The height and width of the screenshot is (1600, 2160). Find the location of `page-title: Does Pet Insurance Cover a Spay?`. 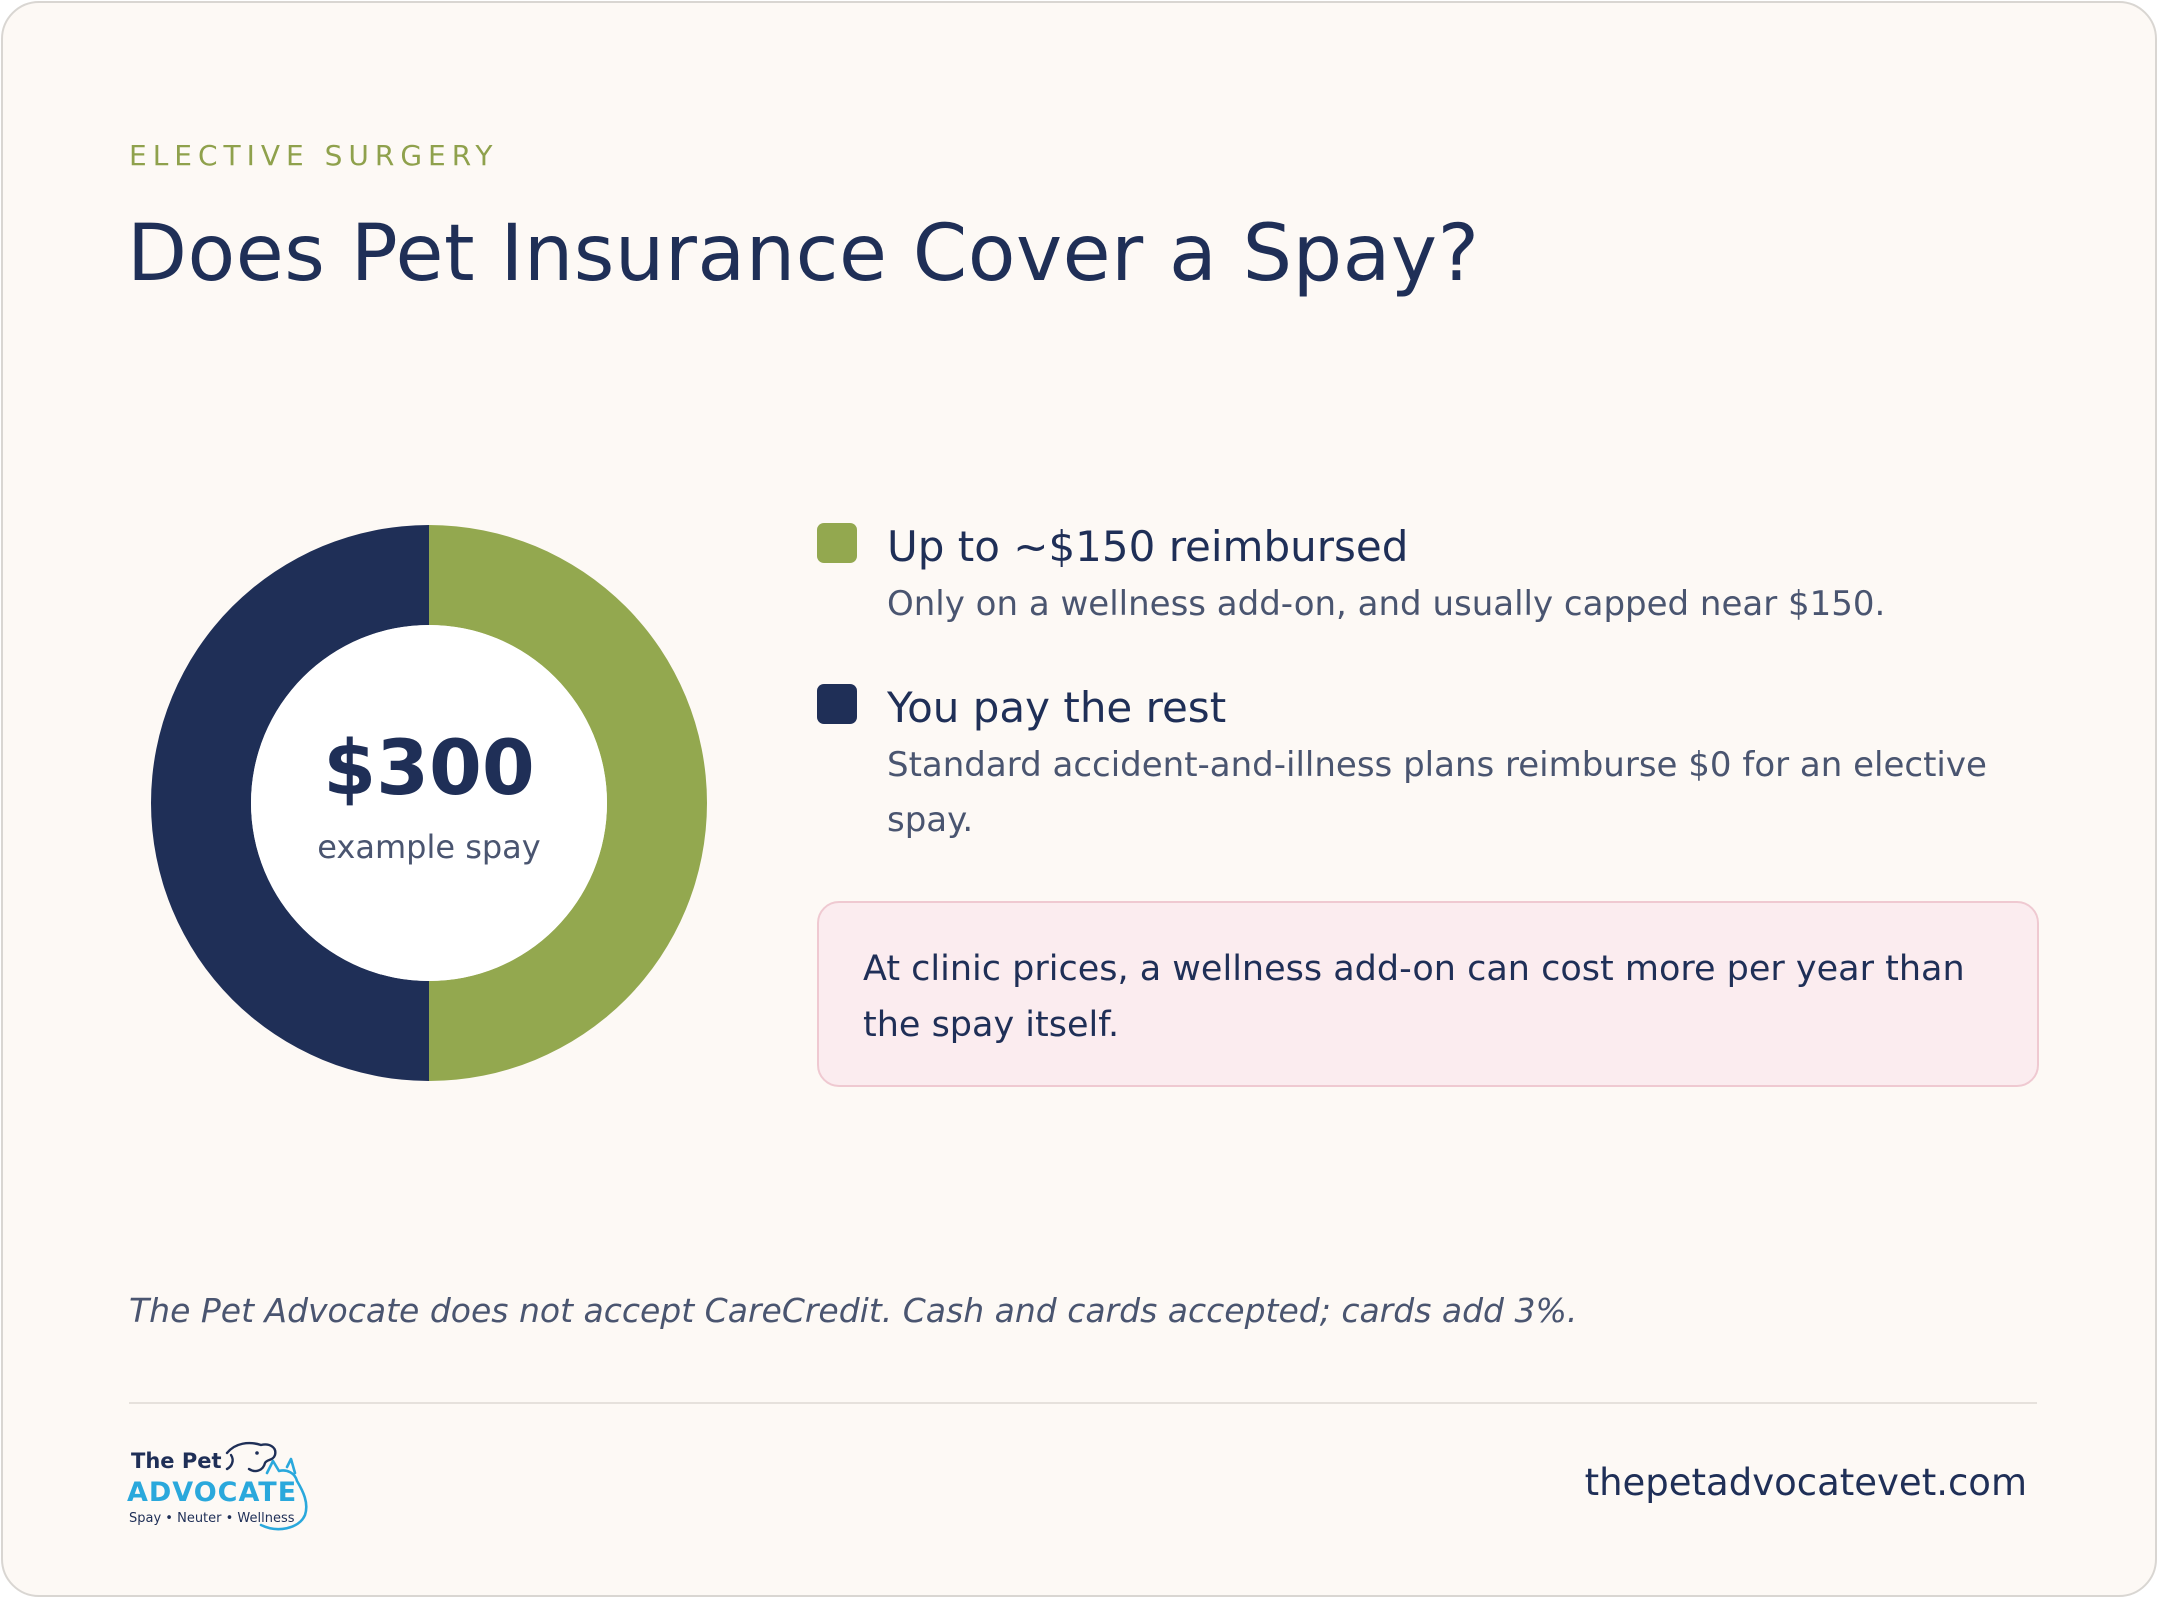

page-title: Does Pet Insurance Cover a Spay? is located at coordinates (803, 254).